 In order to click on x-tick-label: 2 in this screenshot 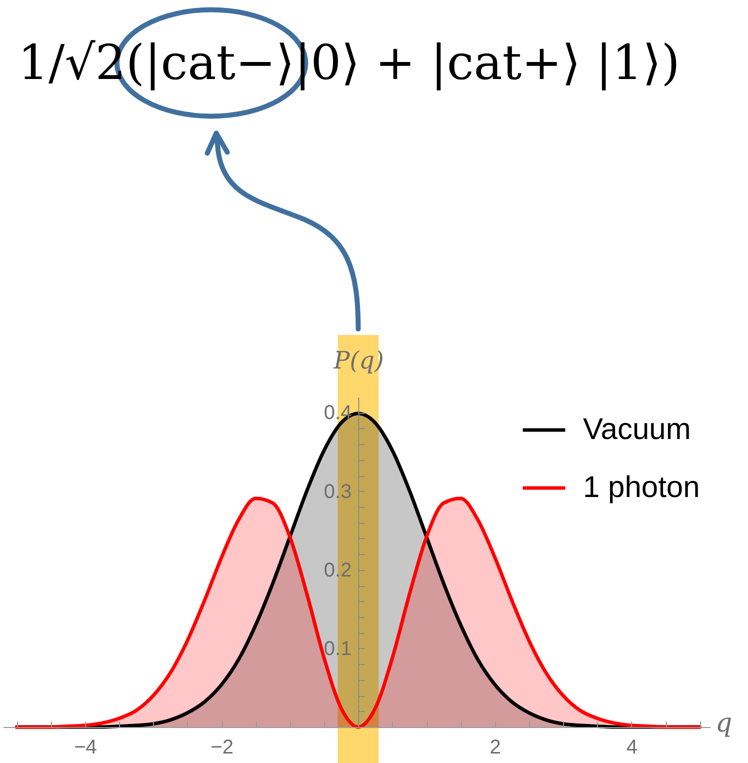, I will do `click(495, 747)`.